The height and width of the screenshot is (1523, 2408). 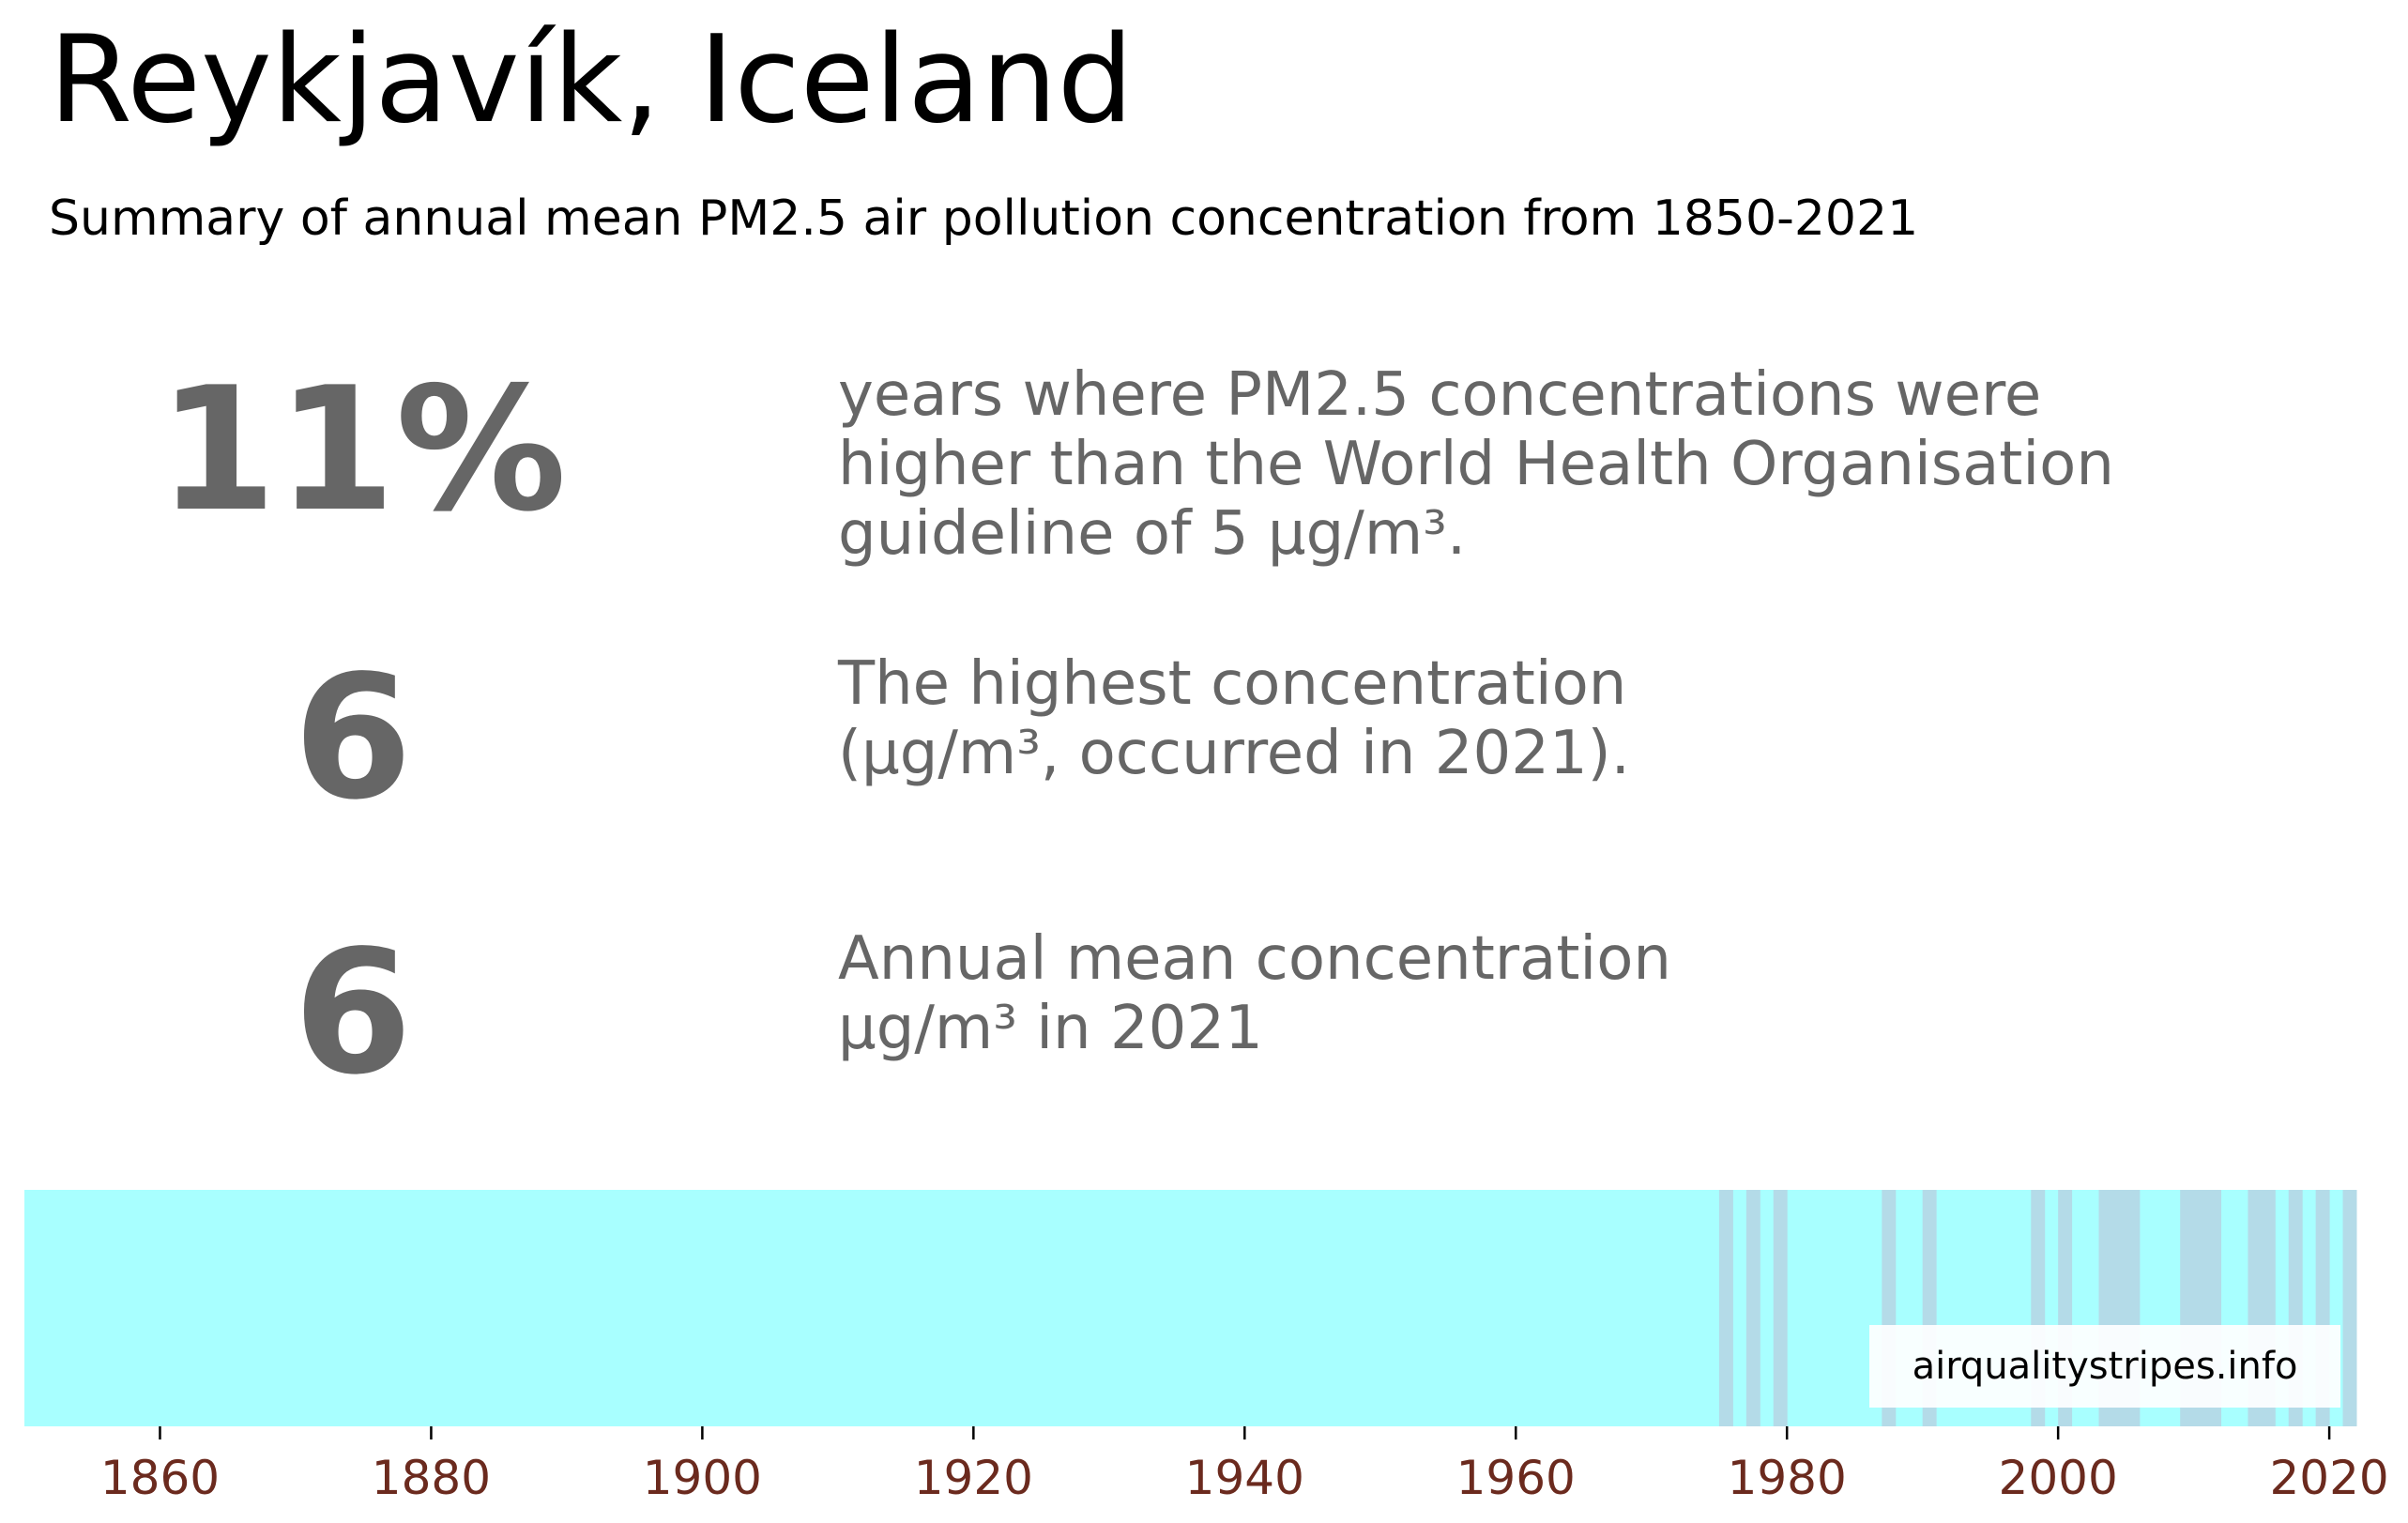 What do you see at coordinates (1780, 1308) in the screenshot?
I see `stripe-1979` at bounding box center [1780, 1308].